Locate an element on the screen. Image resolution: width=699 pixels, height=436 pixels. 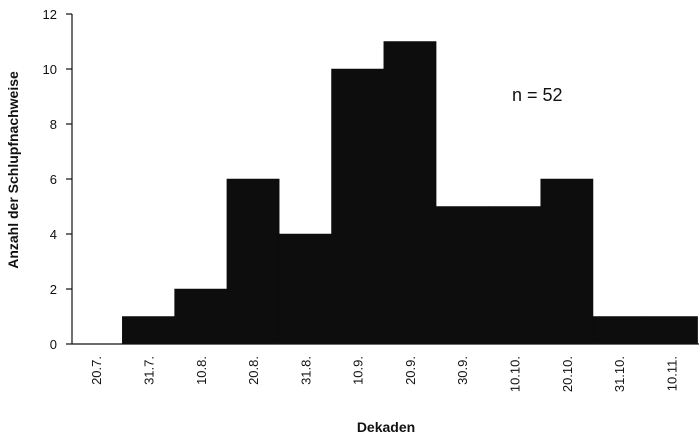
y-axis-title: Anzahl der Schlupfnachweise is located at coordinates (13, 170).